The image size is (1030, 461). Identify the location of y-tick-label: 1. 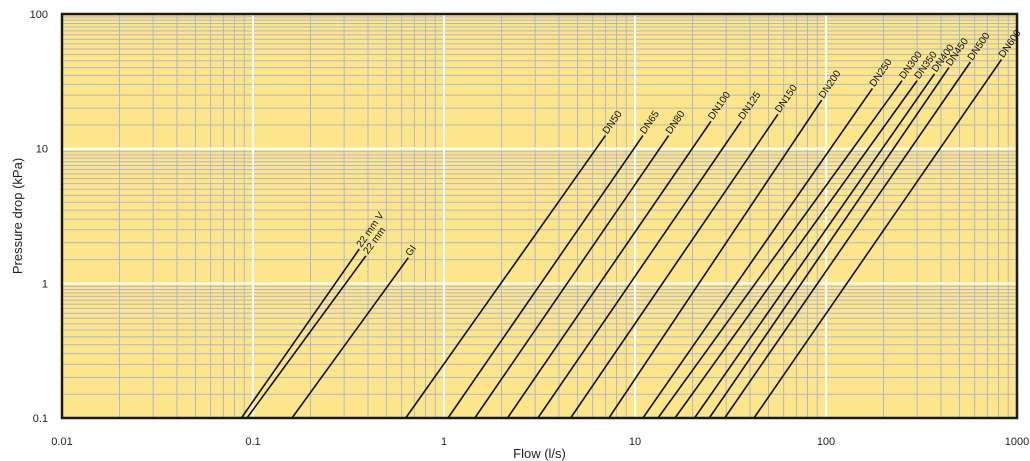
(45, 284).